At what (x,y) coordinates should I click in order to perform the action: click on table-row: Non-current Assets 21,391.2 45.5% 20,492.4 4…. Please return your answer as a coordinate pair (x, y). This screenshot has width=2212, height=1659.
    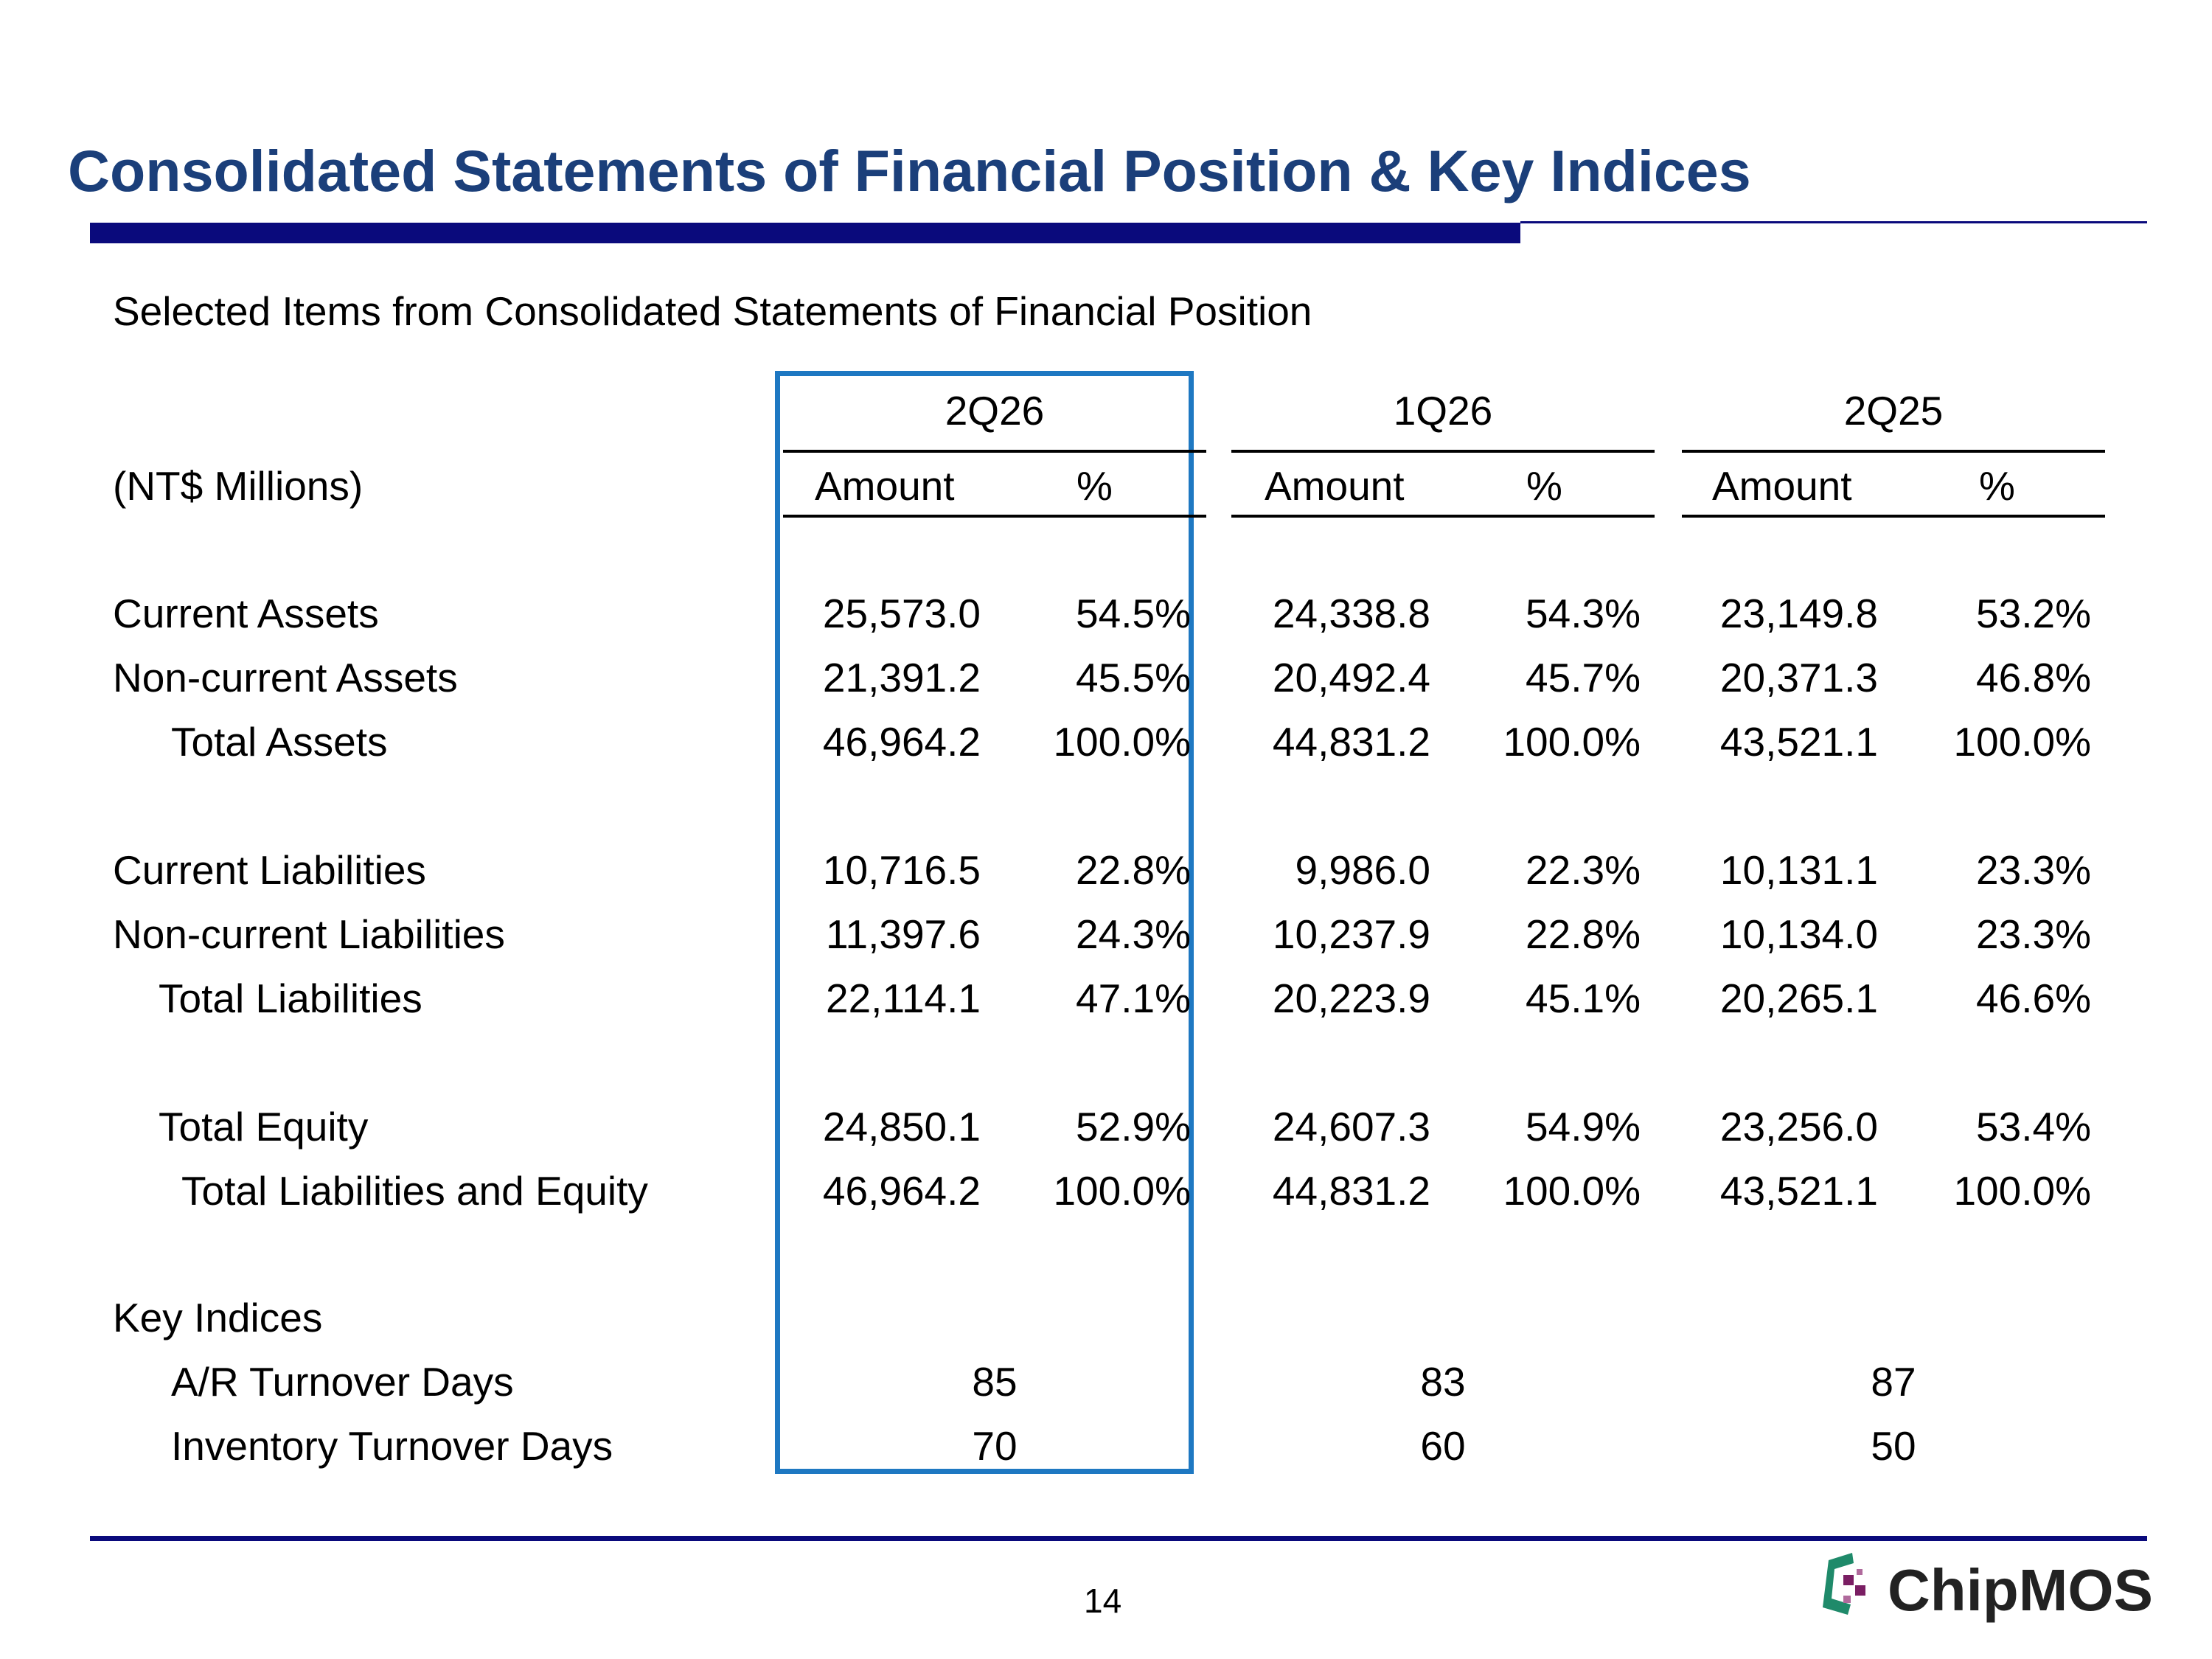
    Looking at the image, I should click on (1106, 683).